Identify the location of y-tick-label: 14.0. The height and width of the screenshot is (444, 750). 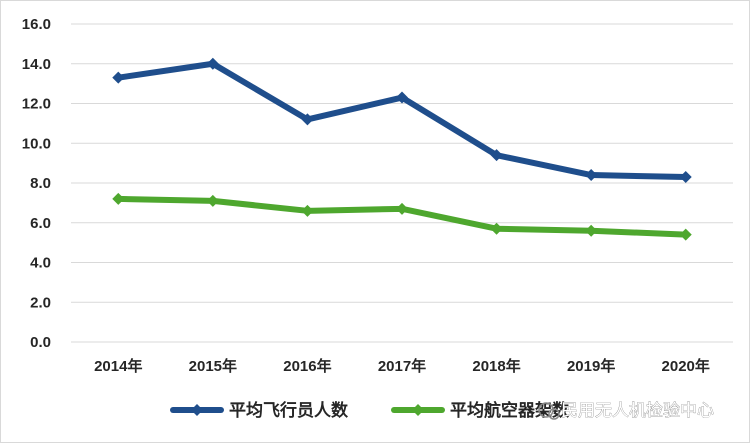
(36, 64).